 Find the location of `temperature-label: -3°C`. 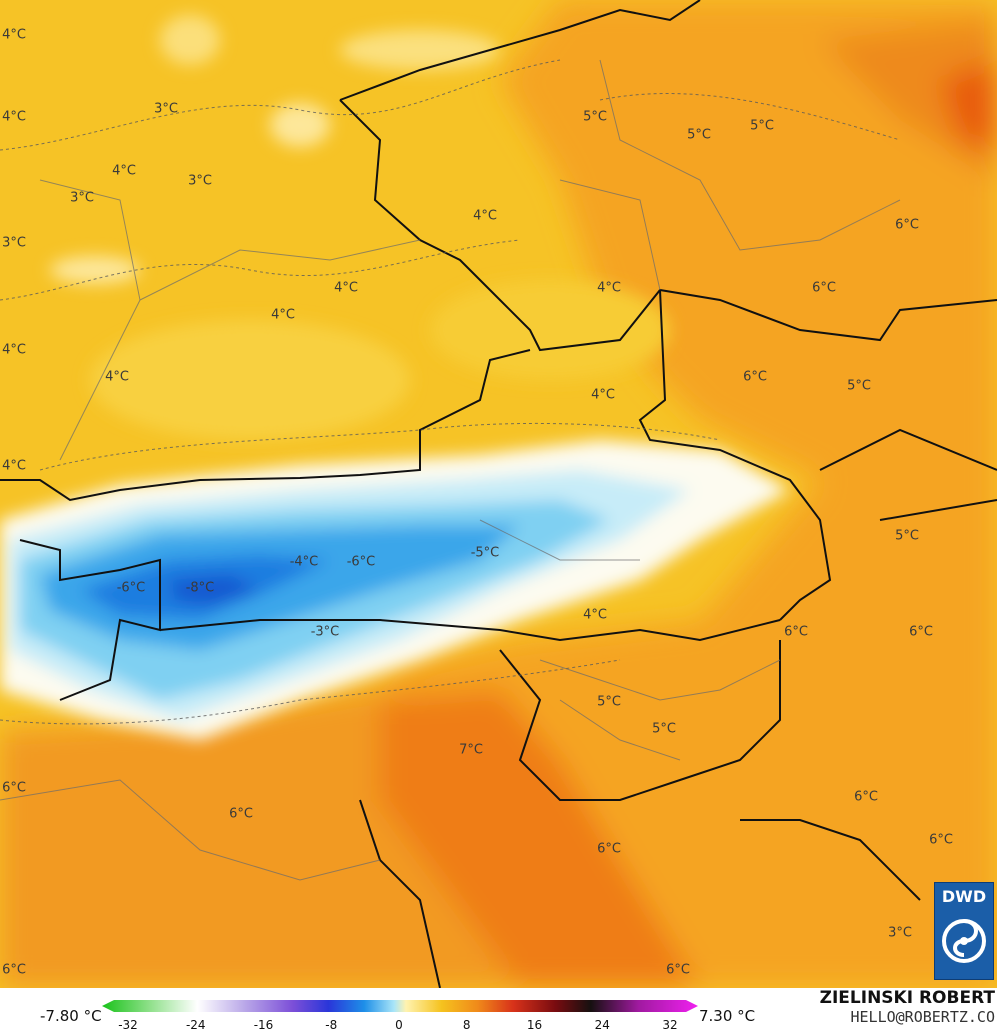

temperature-label: -3°C is located at coordinates (325, 632).